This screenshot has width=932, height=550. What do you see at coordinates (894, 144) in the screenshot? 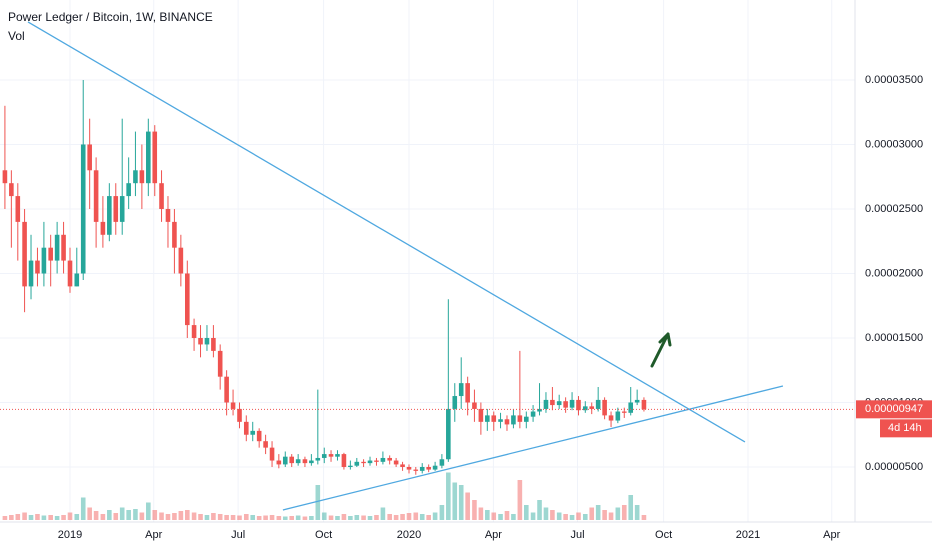
I see `y-tick-label: 0.00003000` at bounding box center [894, 144].